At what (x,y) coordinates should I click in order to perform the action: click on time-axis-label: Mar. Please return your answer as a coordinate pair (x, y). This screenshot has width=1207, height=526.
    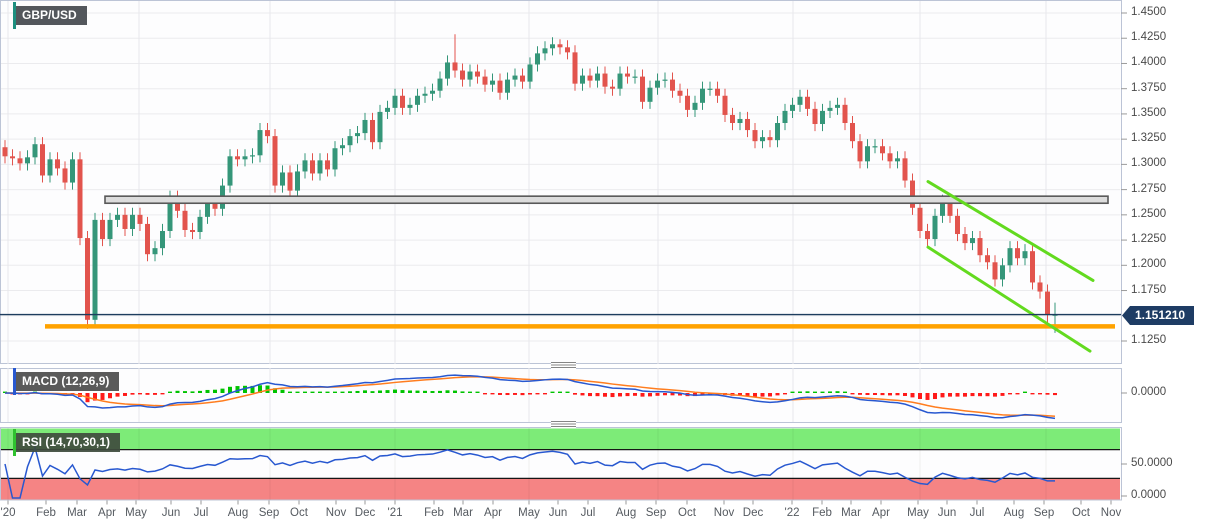
    Looking at the image, I should click on (851, 513).